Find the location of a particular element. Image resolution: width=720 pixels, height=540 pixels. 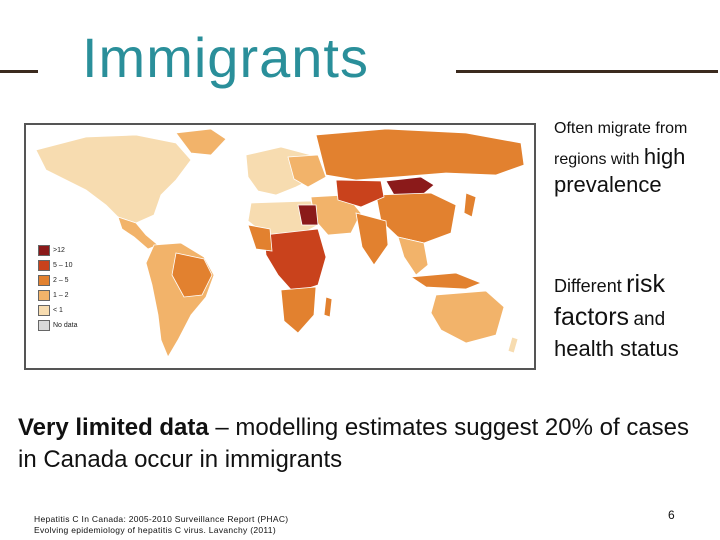

india-shape is located at coordinates (372, 239).